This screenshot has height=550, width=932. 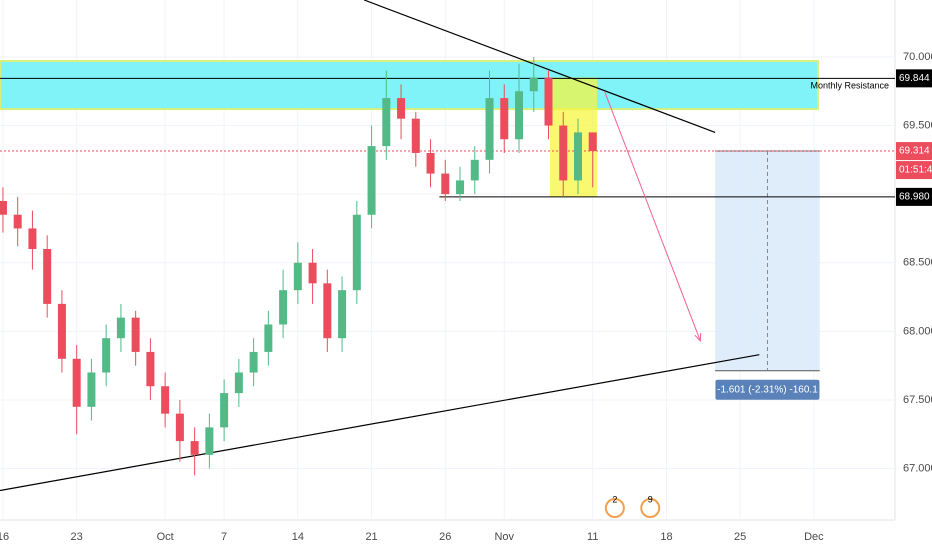 What do you see at coordinates (917, 468) in the screenshot?
I see `y-tick-label: 67.000` at bounding box center [917, 468].